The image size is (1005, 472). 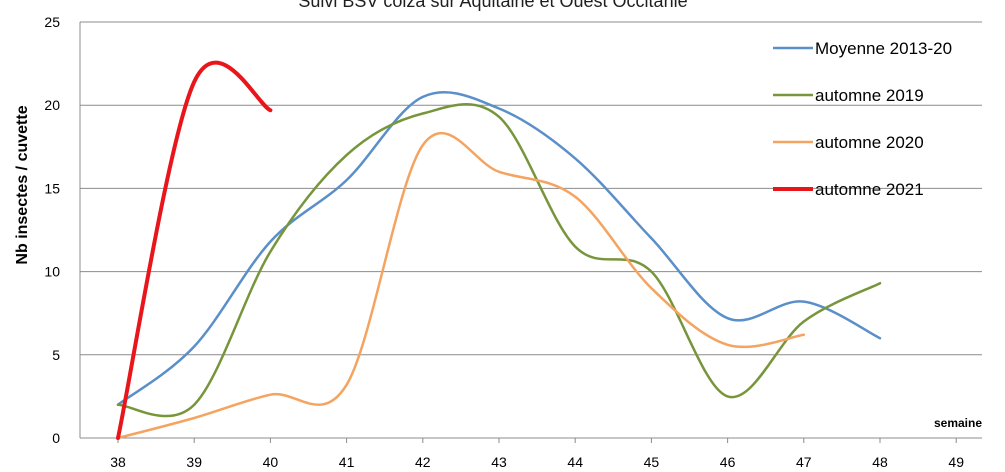 I want to click on x-tick-label: 42, so click(x=423, y=462).